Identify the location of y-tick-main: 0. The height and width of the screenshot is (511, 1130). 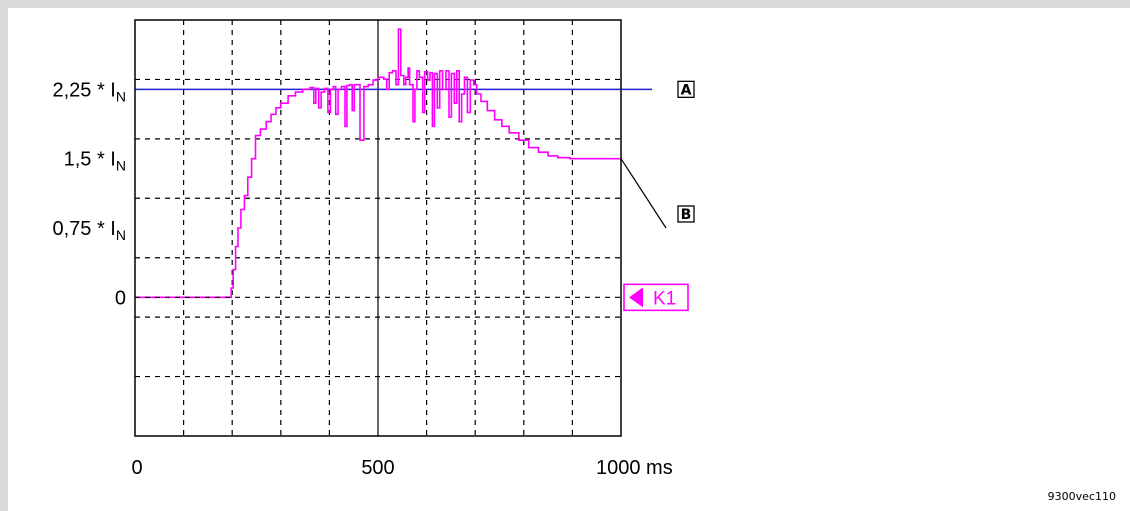
(120, 298).